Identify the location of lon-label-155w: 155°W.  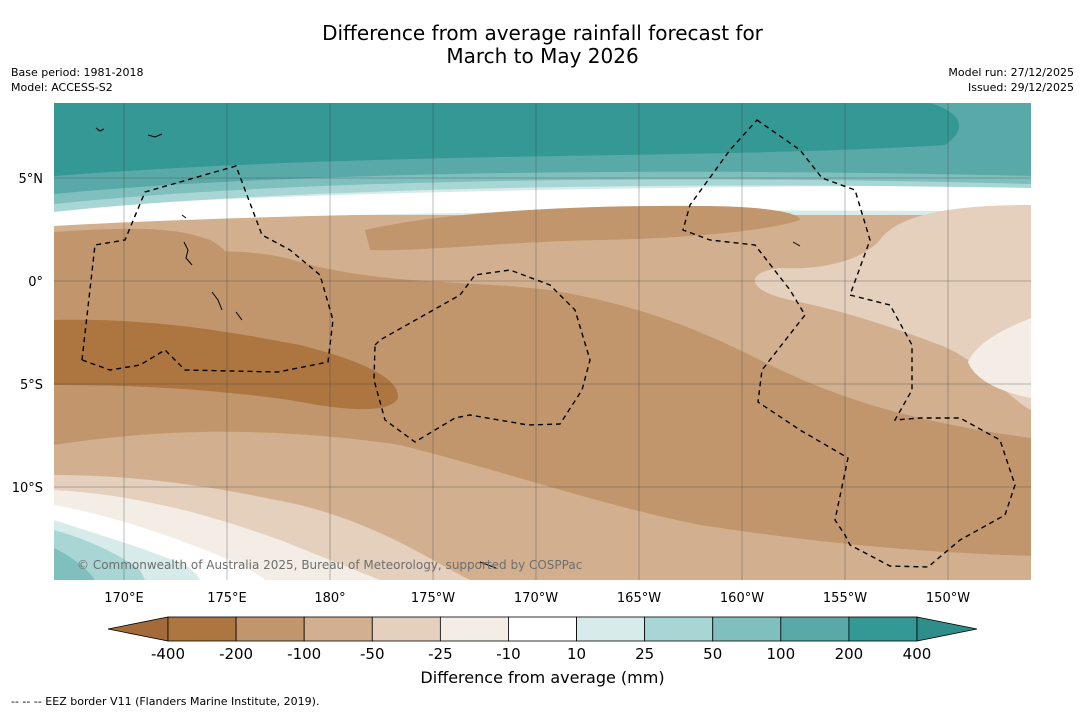
(845, 598).